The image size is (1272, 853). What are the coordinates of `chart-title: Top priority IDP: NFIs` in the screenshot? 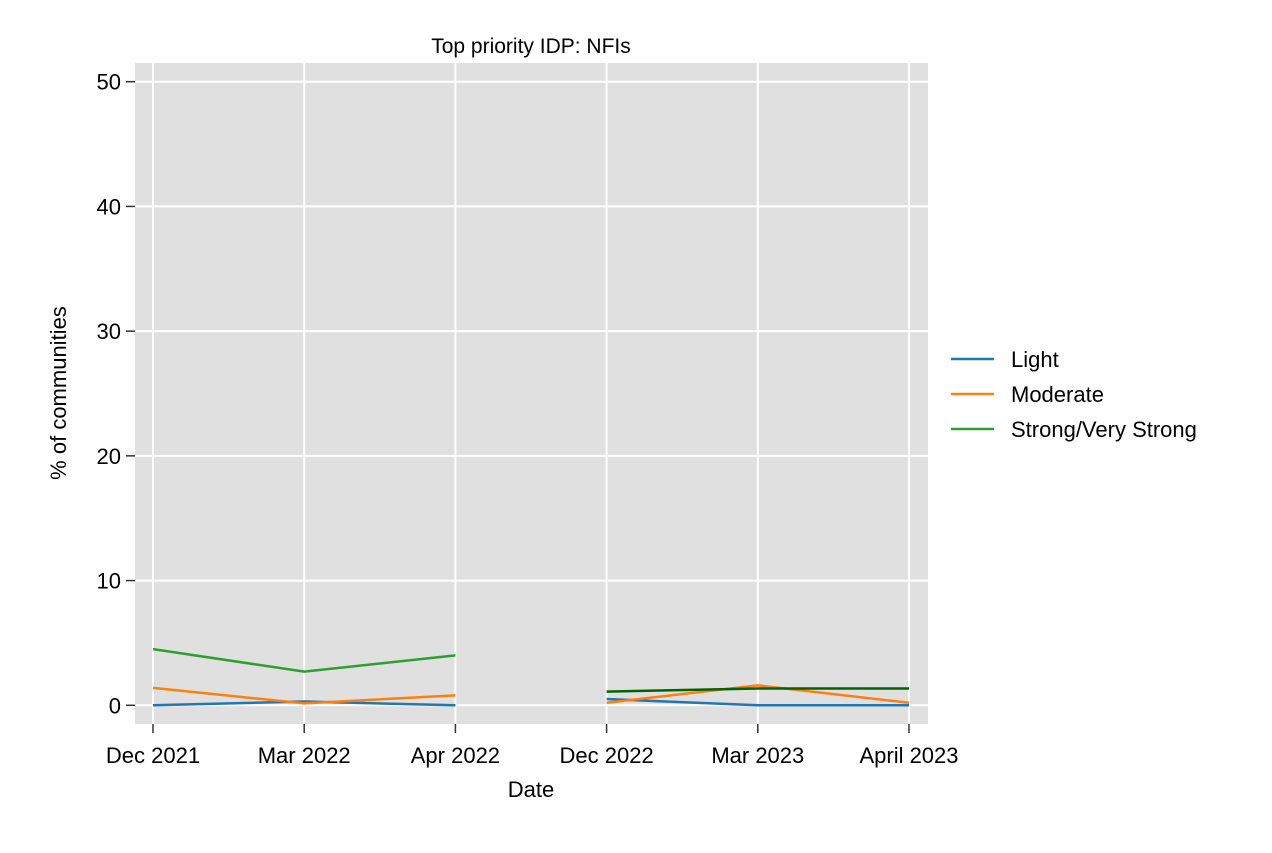 It's located at (531, 46).